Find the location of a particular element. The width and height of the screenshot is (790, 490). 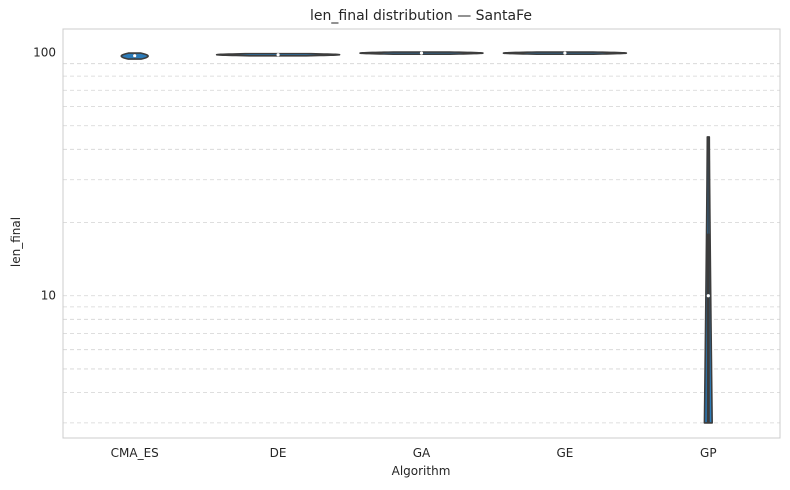

chart-title: len_final distribution — SantaFe is located at coordinates (421, 16).